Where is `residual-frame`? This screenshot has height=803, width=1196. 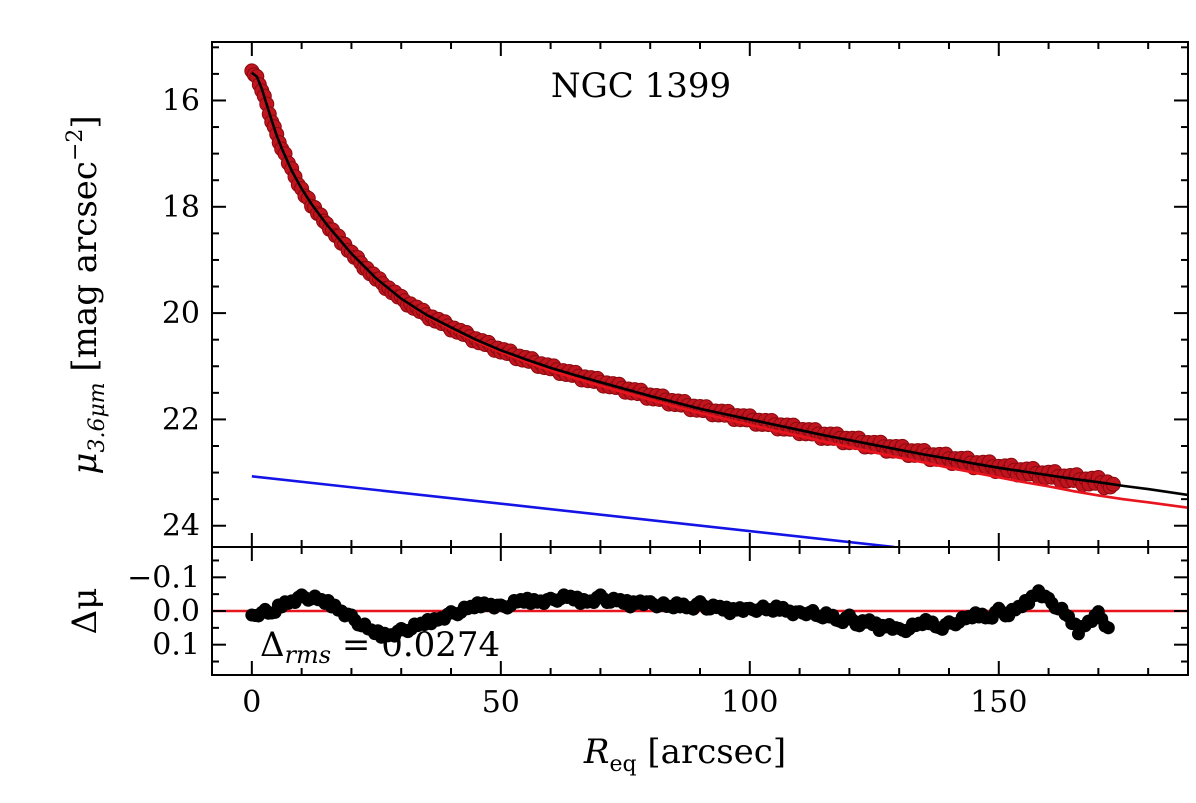 residual-frame is located at coordinates (700, 611).